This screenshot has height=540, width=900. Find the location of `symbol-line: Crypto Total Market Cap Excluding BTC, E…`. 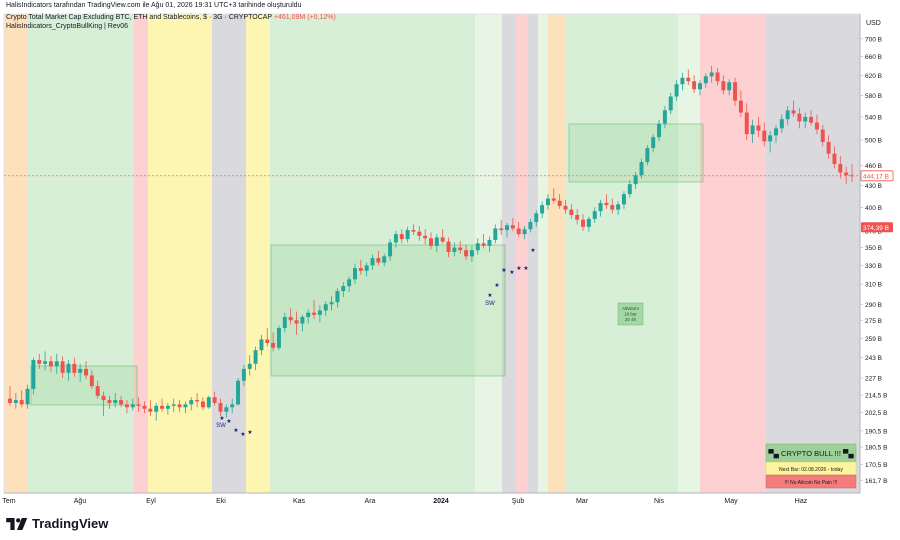

symbol-line: Crypto Total Market Cap Excluding BTC, E… is located at coordinates (171, 17).